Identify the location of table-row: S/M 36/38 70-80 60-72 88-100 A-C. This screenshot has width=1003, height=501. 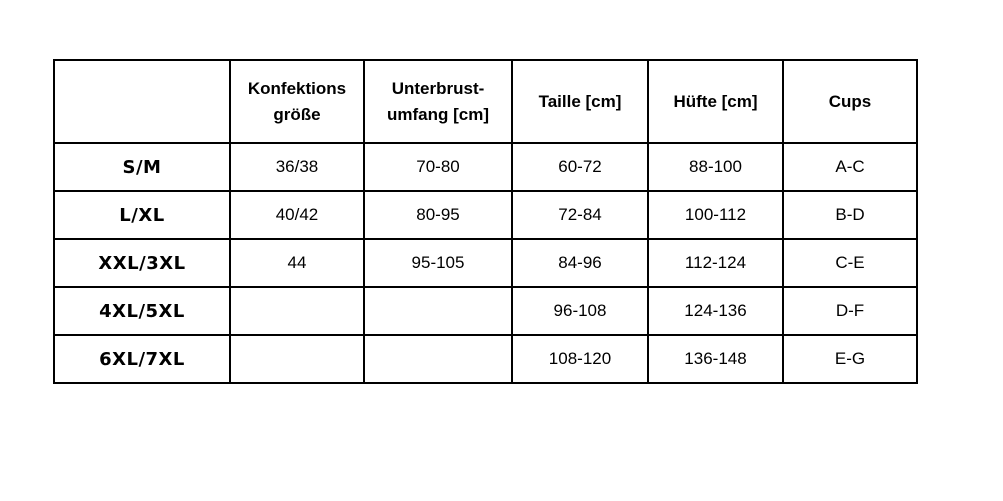
(485, 167).